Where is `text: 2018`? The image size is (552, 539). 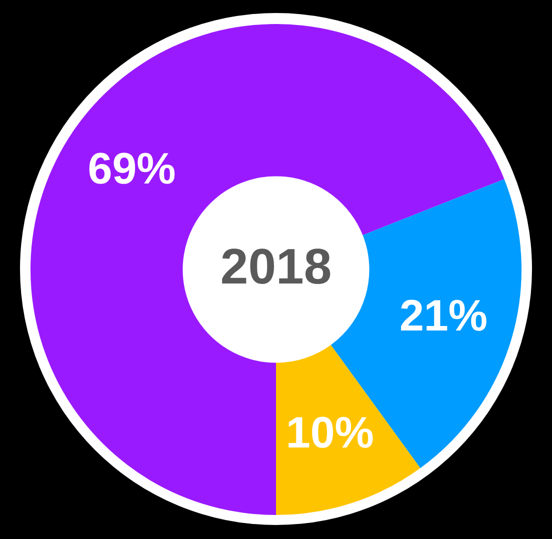
text: 2018 is located at coordinates (276, 266).